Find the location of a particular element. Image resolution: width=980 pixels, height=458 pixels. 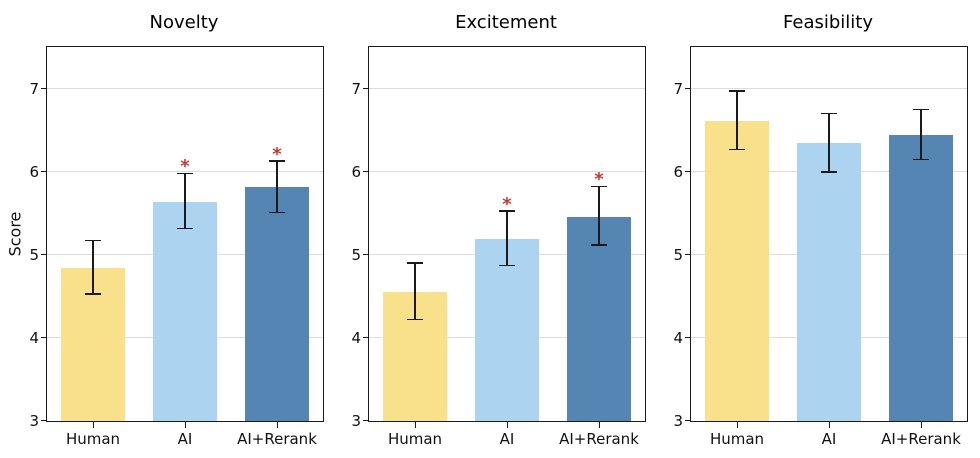

chart-title: Feasibility is located at coordinates (828, 22).